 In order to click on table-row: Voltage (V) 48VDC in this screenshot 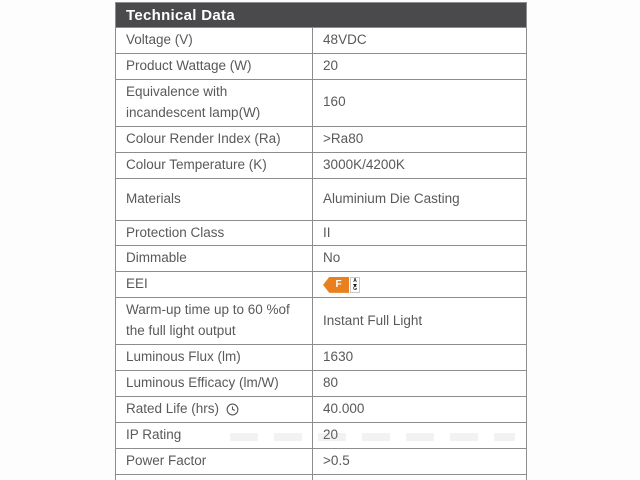, I will do `click(321, 41)`.